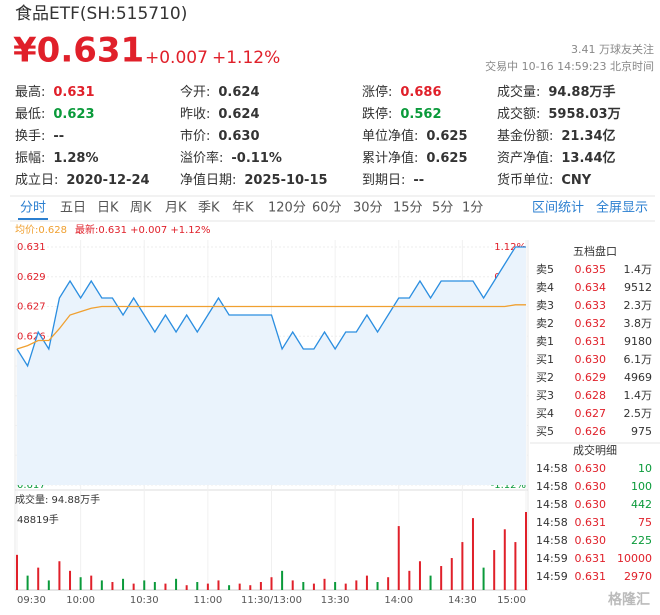 The width and height of the screenshot is (660, 615). Describe the element at coordinates (58, 136) in the screenshot. I see `stat-value: --` at that location.